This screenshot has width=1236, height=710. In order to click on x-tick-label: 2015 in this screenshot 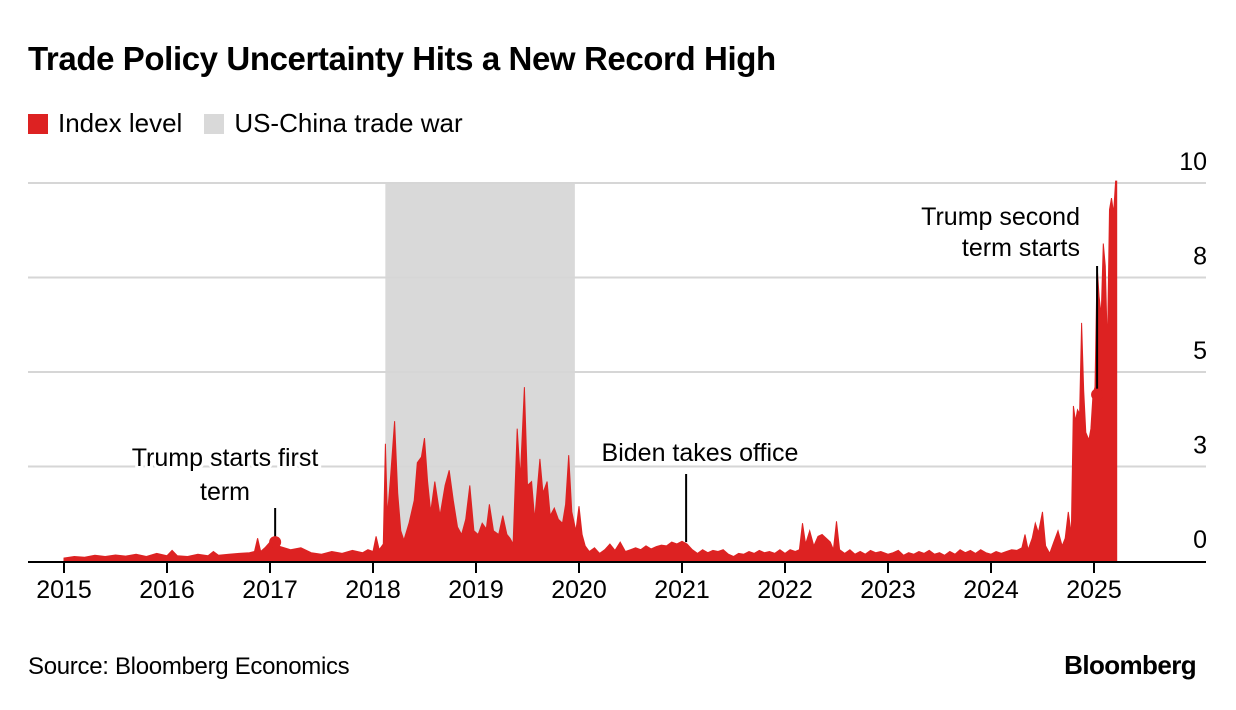, I will do `click(64, 590)`.